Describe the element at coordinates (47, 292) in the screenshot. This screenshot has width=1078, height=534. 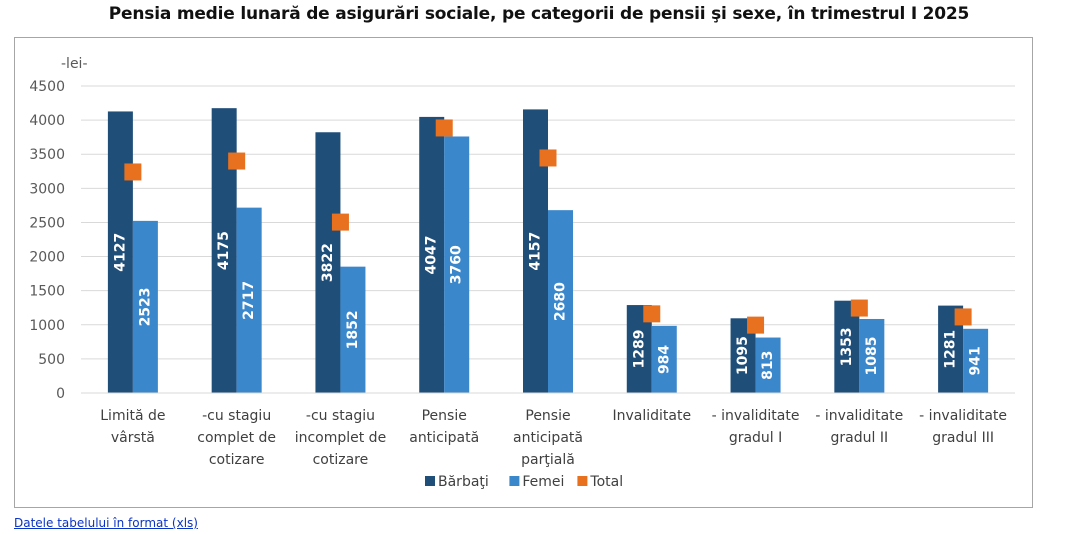
I see `y-tick-label: 1500` at that location.